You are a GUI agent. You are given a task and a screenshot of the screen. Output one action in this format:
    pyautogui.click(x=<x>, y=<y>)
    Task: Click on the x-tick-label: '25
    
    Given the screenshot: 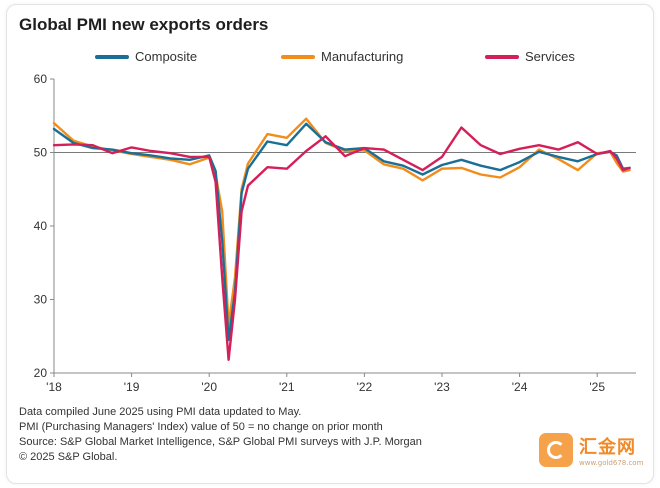 What is the action you would take?
    pyautogui.click(x=597, y=387)
    